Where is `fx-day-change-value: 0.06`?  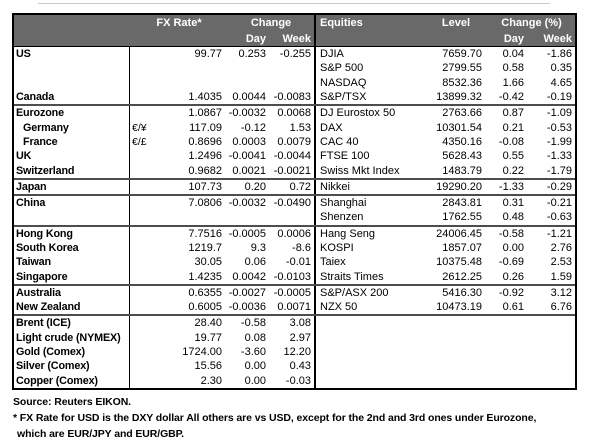
fx-day-change-value: 0.06 is located at coordinates (255, 262).